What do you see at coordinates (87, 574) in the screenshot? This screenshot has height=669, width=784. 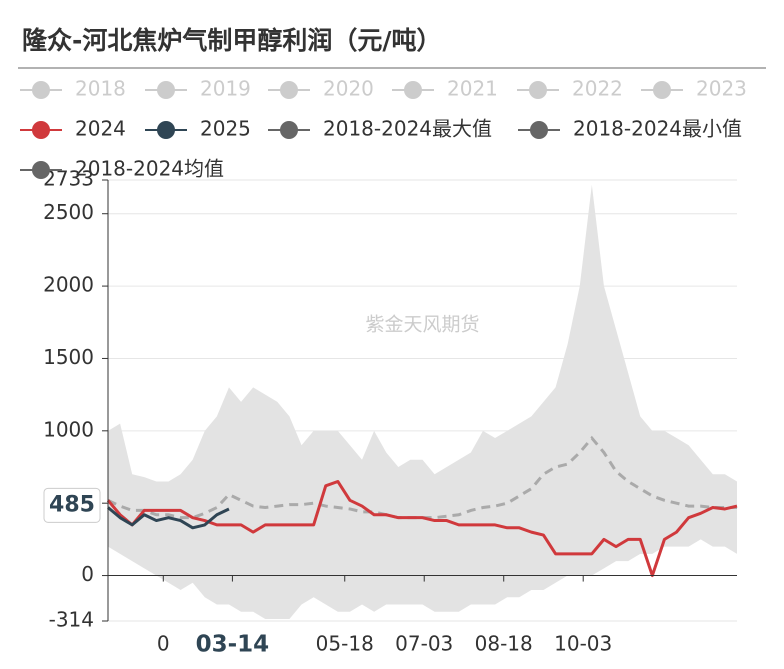 I see `y-tick-label: 0` at bounding box center [87, 574].